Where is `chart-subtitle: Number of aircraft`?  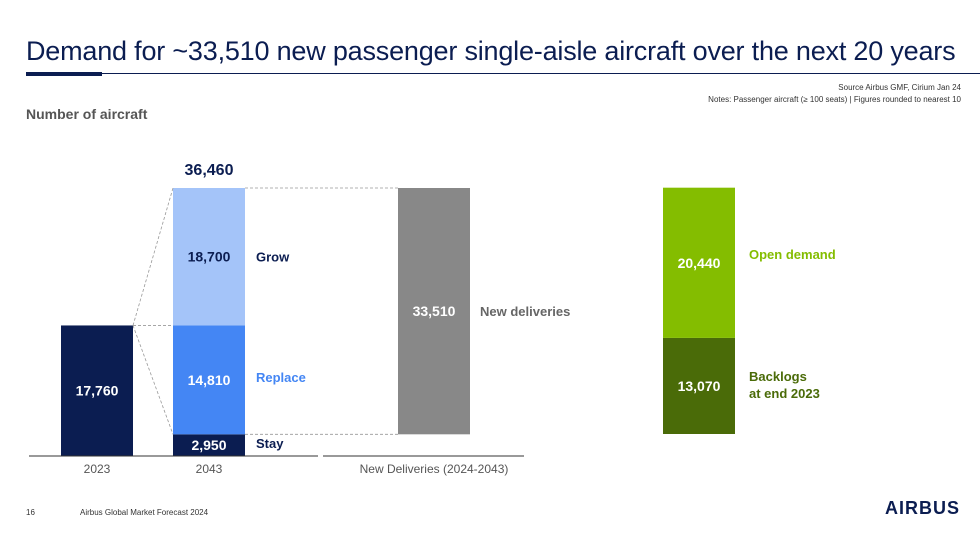
chart-subtitle: Number of aircraft is located at coordinates (87, 114).